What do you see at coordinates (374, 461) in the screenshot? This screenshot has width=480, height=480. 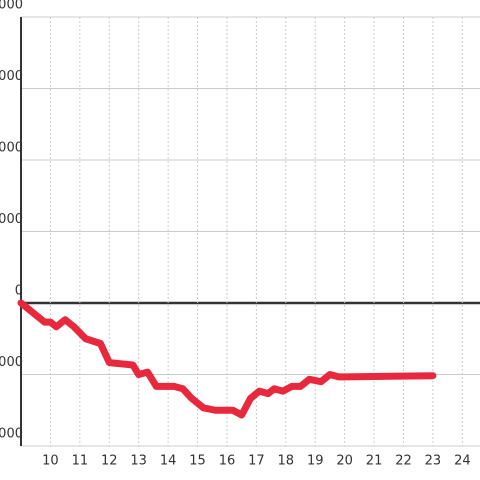 I see `x-tick-label: 21` at bounding box center [374, 461].